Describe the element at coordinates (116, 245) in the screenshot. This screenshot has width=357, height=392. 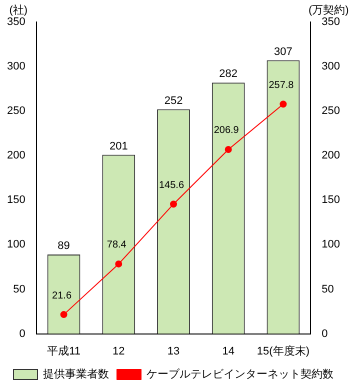
I see `data-label: 78.4` at that location.